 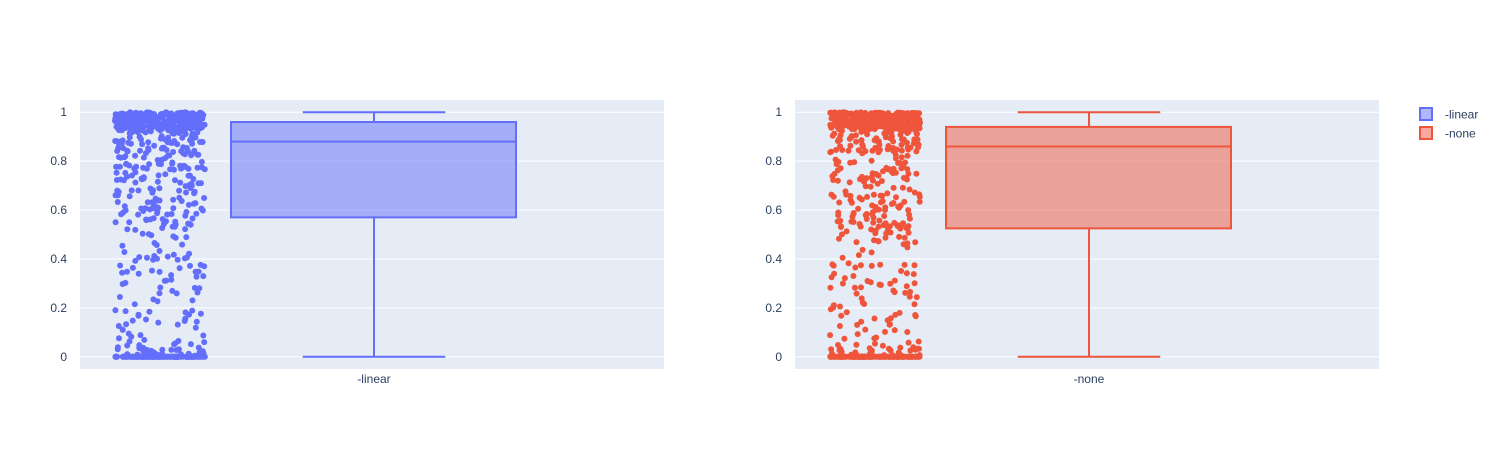 What do you see at coordinates (1088, 234) in the screenshot?
I see `box-none` at bounding box center [1088, 234].